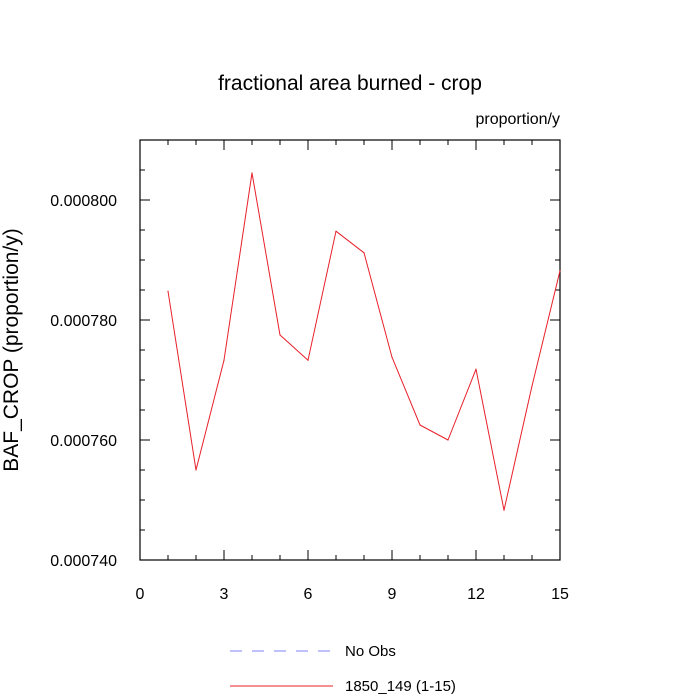 This screenshot has width=700, height=700. What do you see at coordinates (400, 686) in the screenshot?
I see `legend-label: 1850_149 (1-15)` at bounding box center [400, 686].